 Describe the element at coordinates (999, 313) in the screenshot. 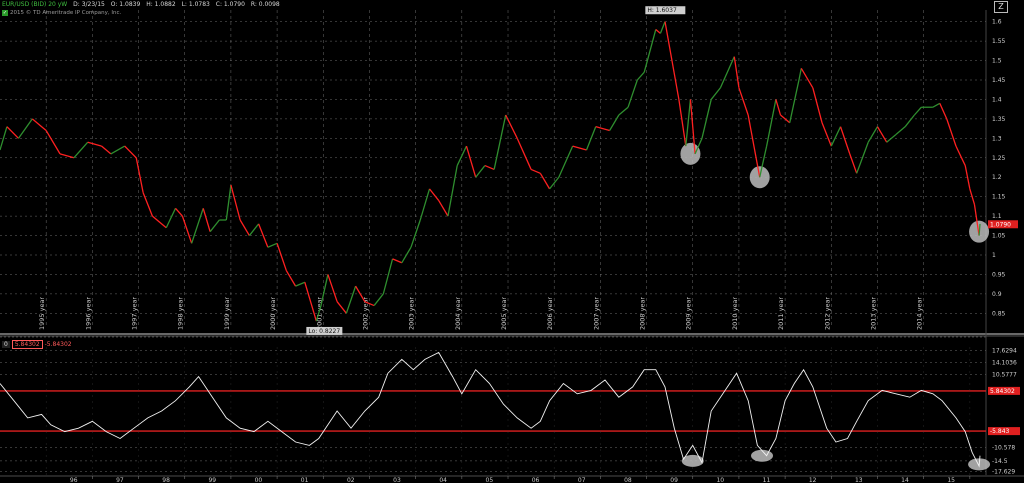

I see `price-tick-label: 0.85` at that location.